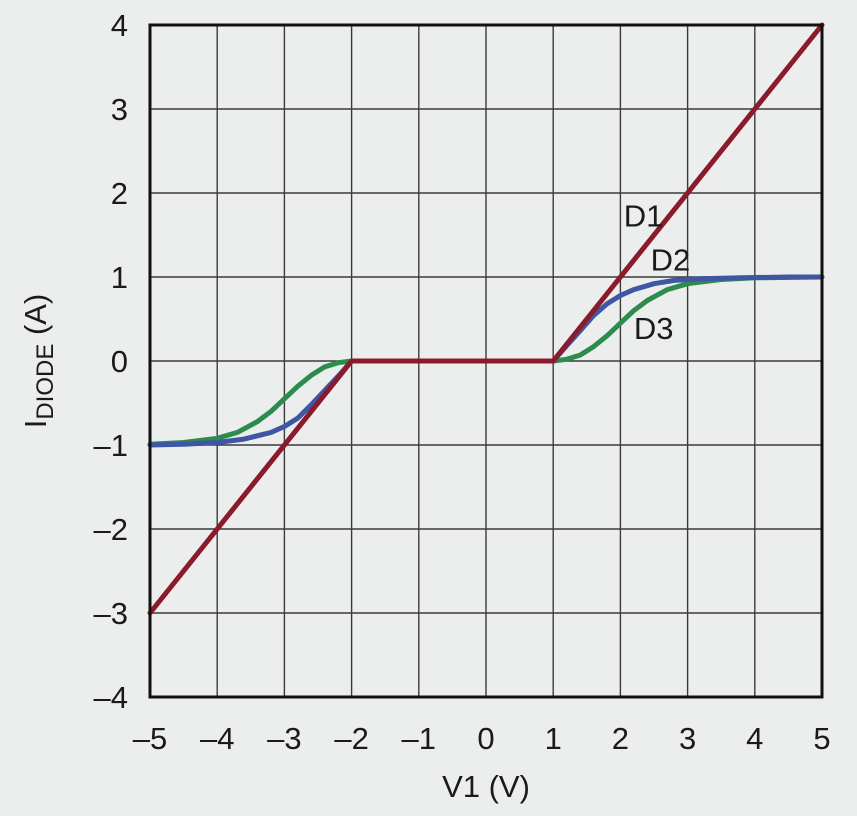  What do you see at coordinates (111, 697) in the screenshot?
I see `y-tick-label: –4` at bounding box center [111, 697].